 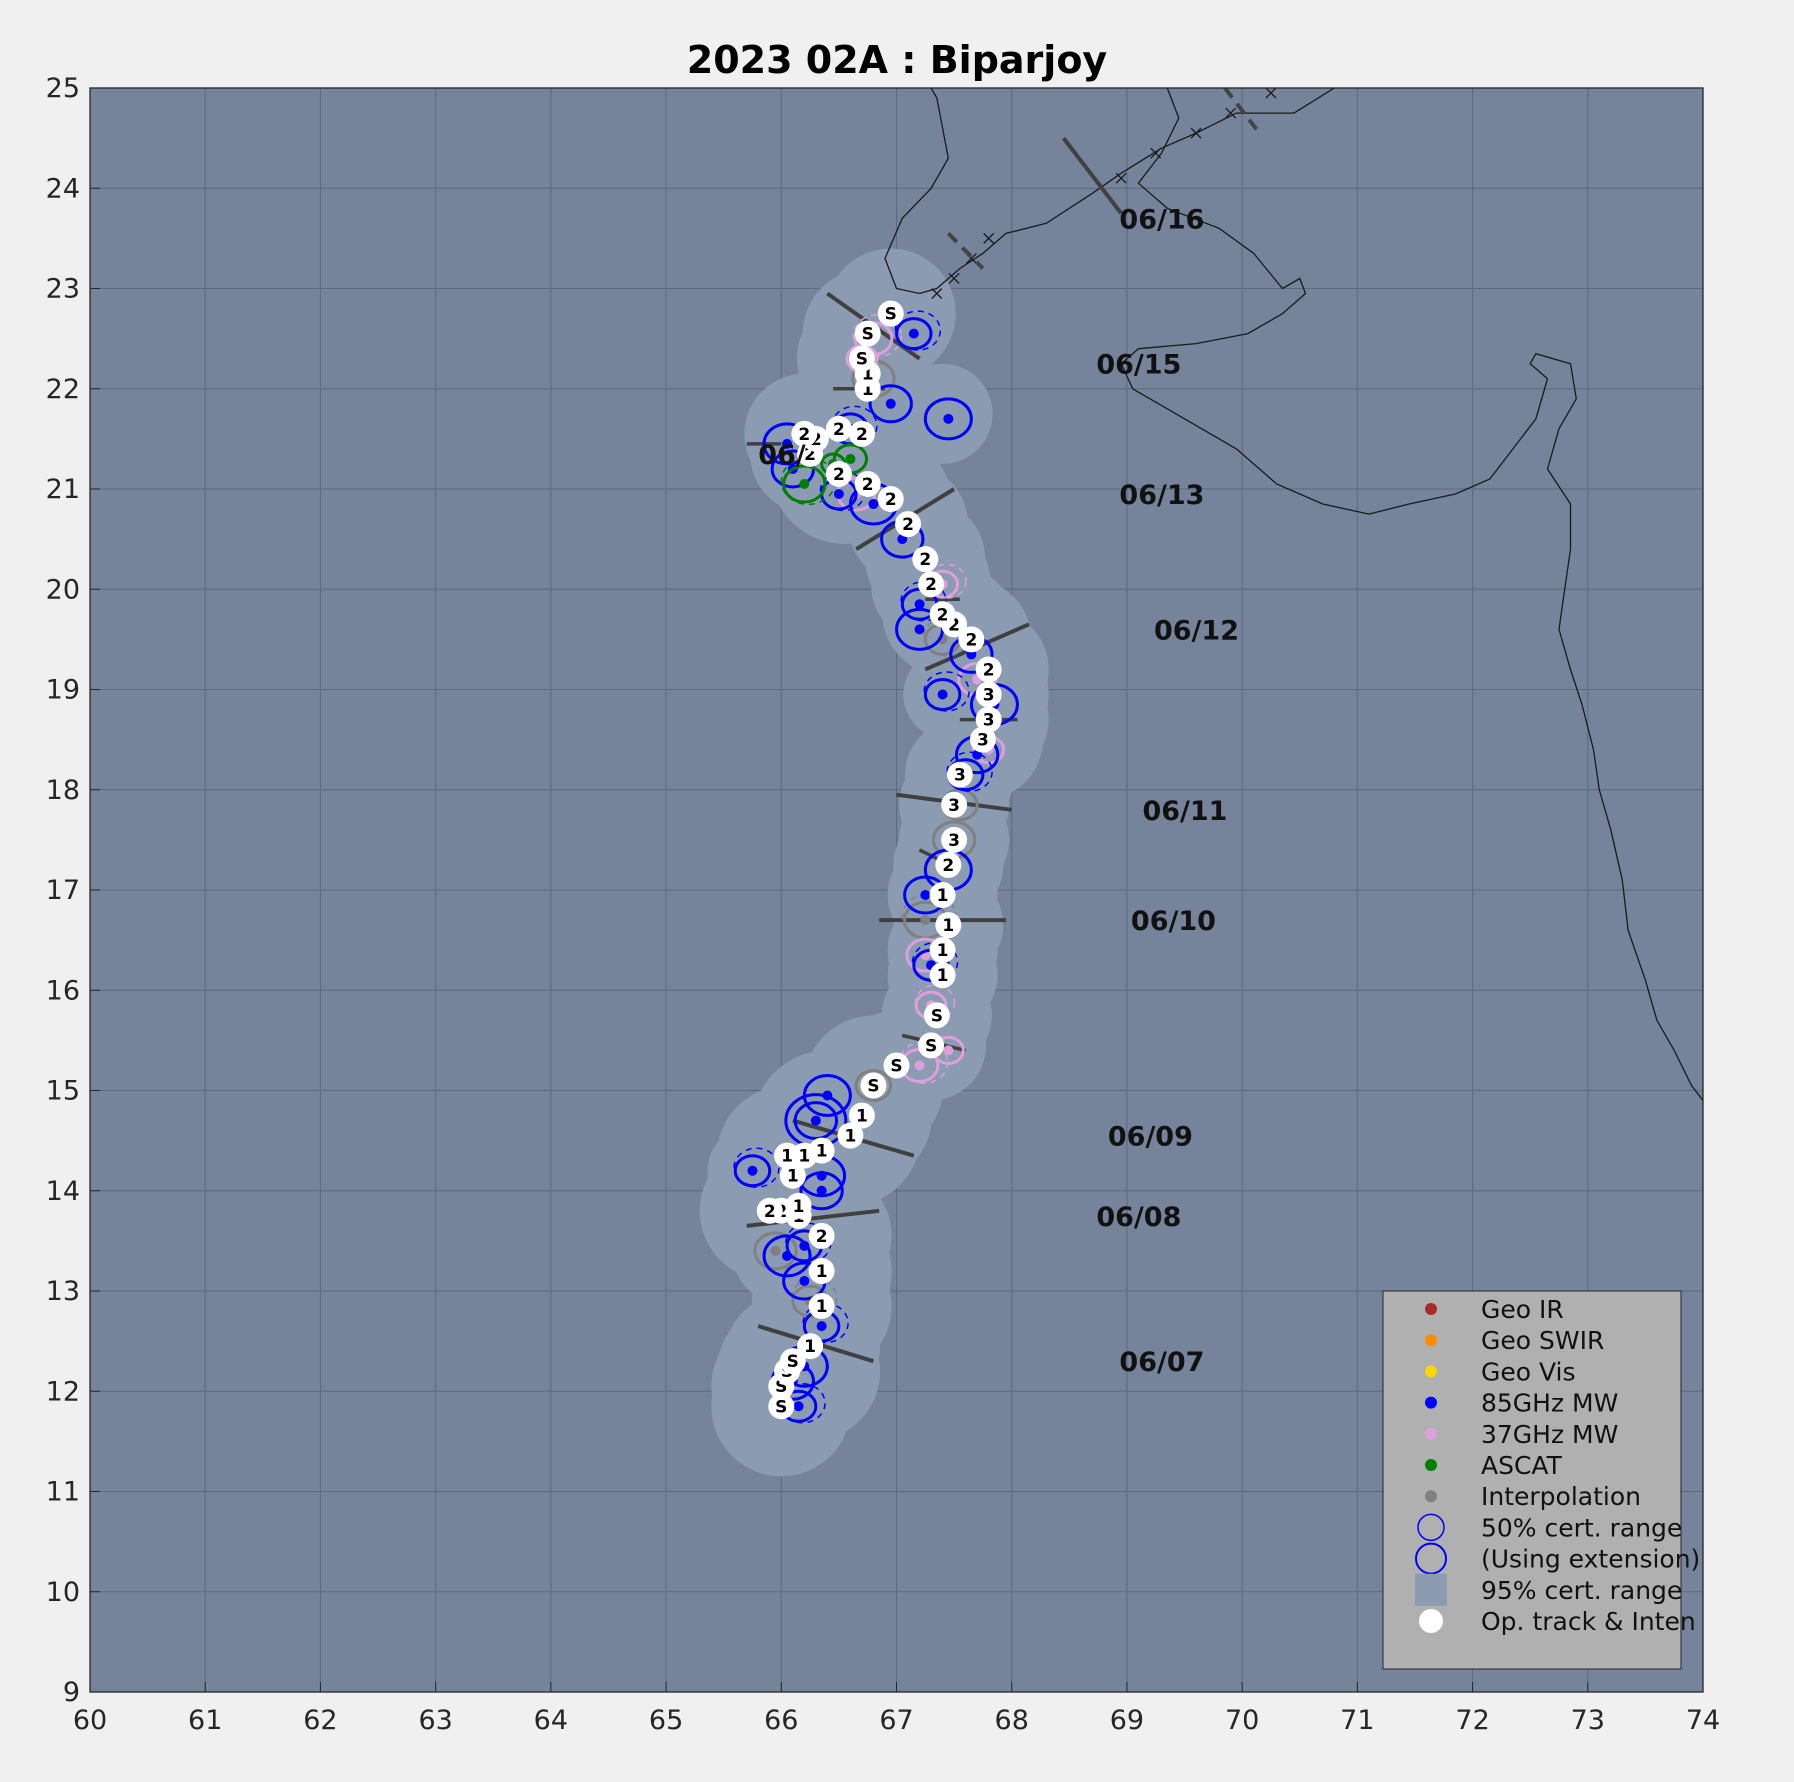 I want to click on y-tick-label: 21, so click(x=63, y=489).